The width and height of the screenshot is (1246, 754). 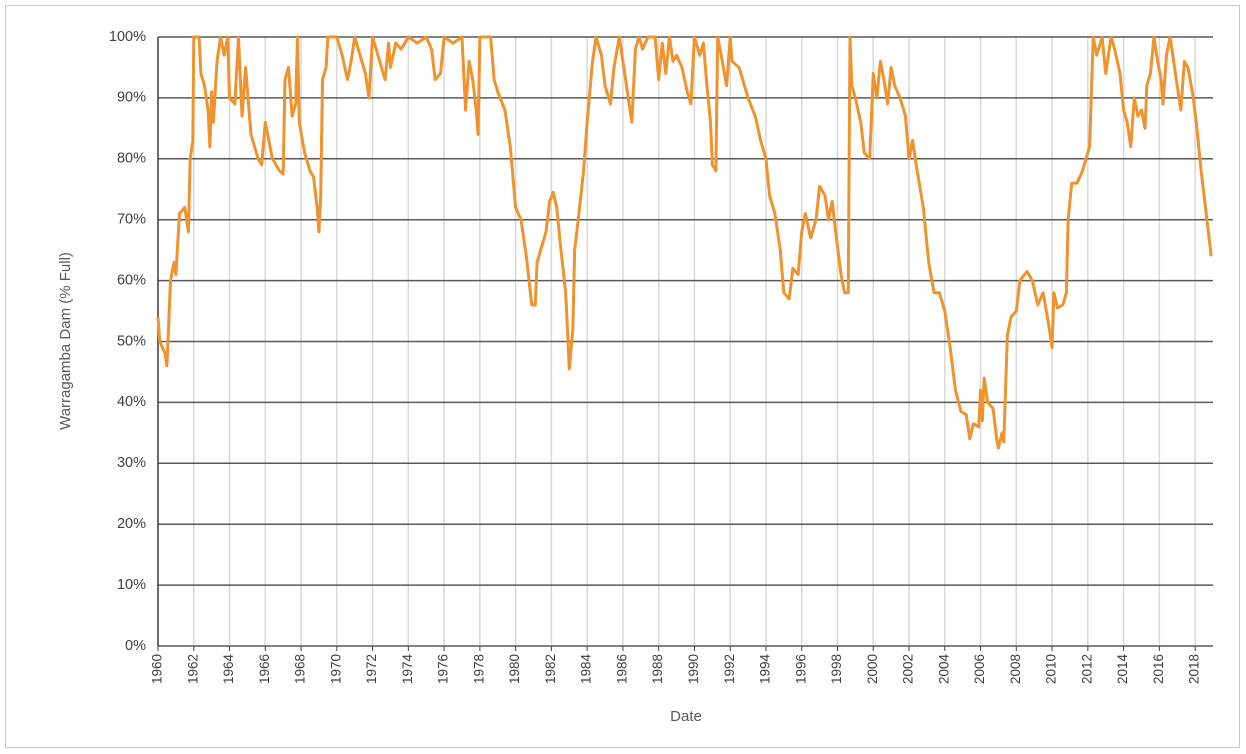 I want to click on y-axis-title: Warragamba Dam (% Full), so click(x=65, y=341).